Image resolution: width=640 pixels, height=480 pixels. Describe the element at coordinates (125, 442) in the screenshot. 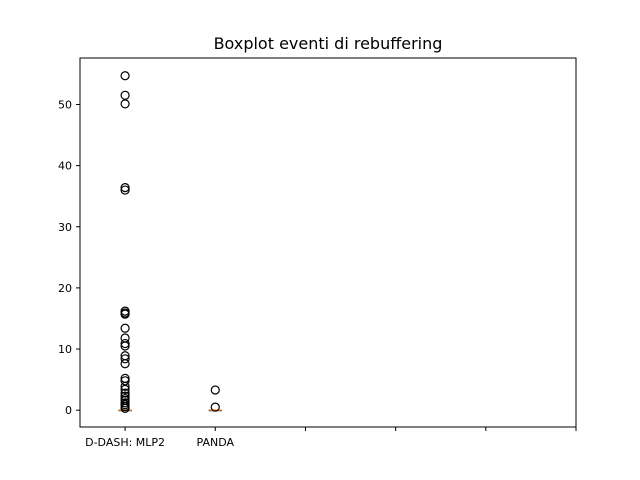

I see `x-tick-label: D-DASH: MLP2` at that location.